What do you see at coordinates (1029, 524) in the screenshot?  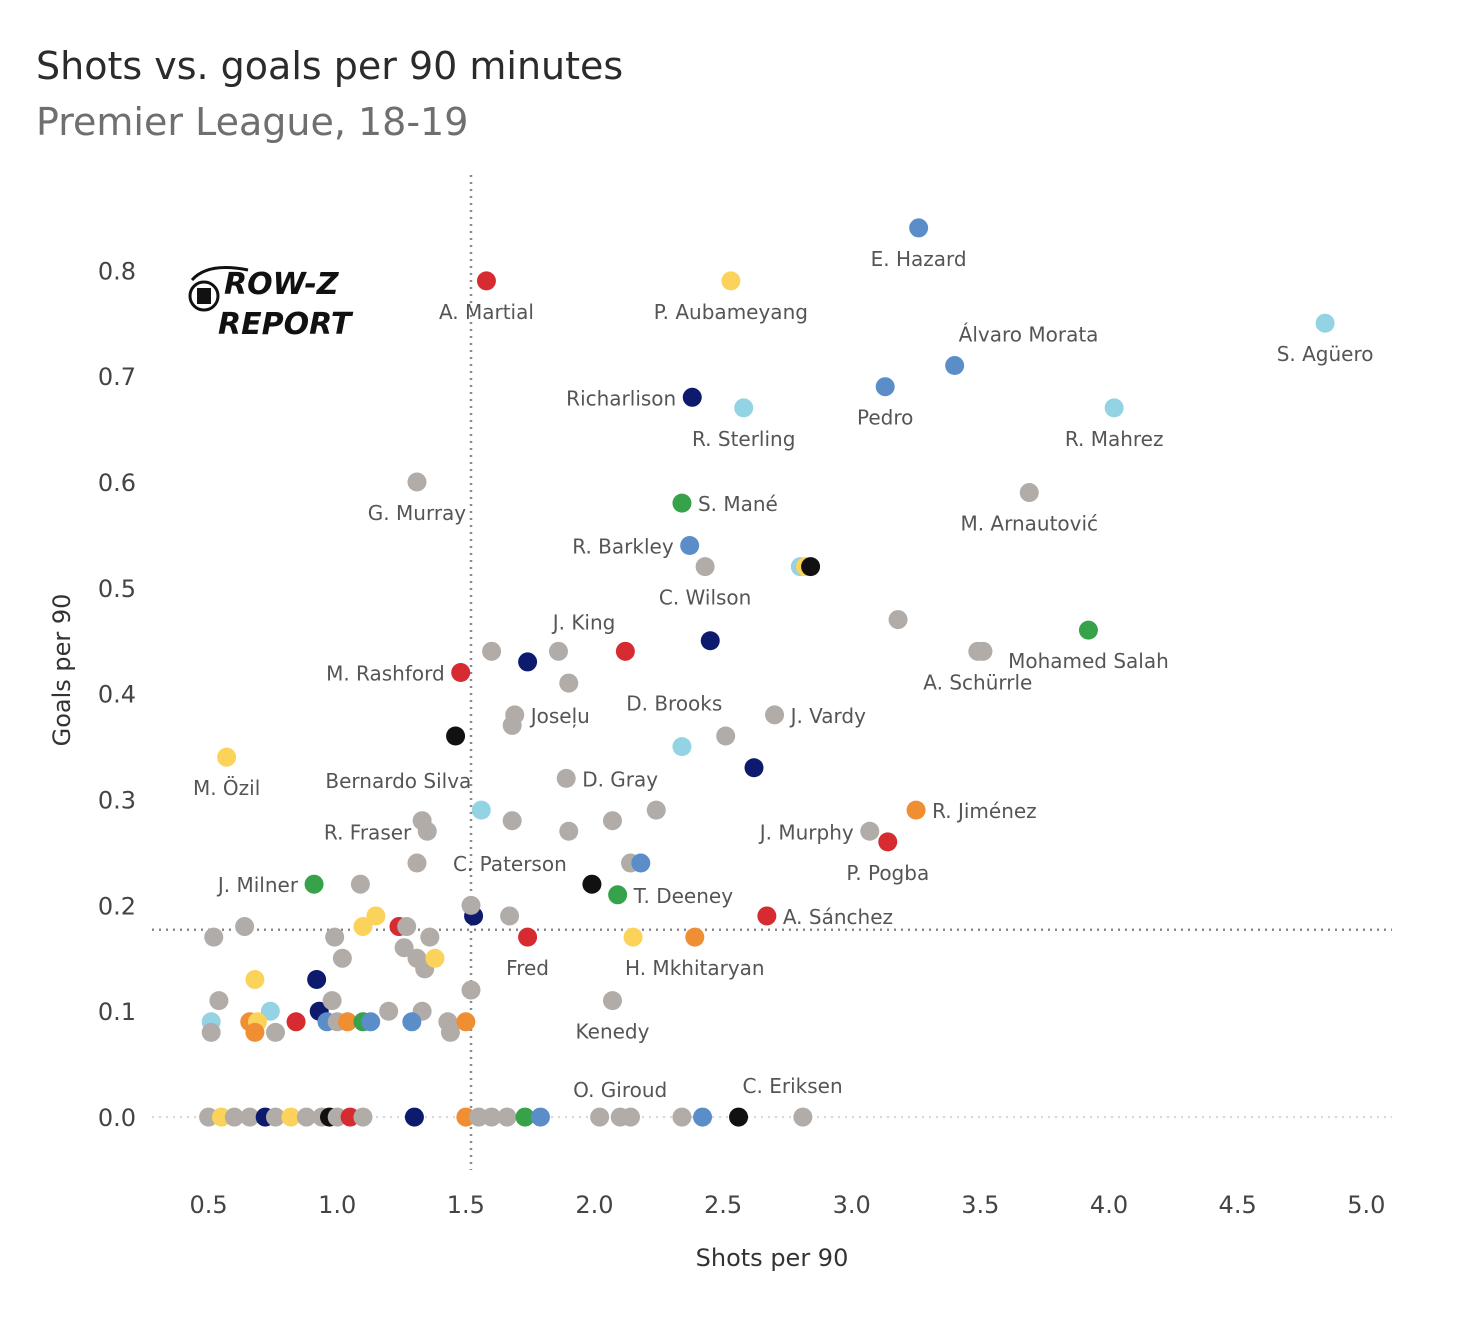 I see `point-label-m-arnautovic: M. Arnautović` at bounding box center [1029, 524].